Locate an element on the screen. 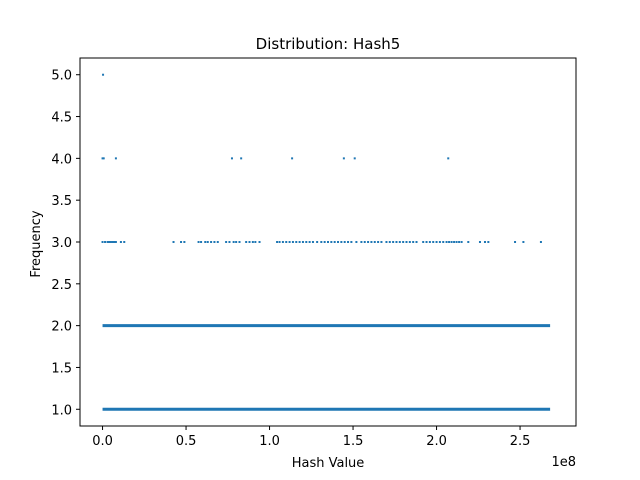 The width and height of the screenshot is (640, 480). x-tick-label: 1.0 is located at coordinates (269, 441).